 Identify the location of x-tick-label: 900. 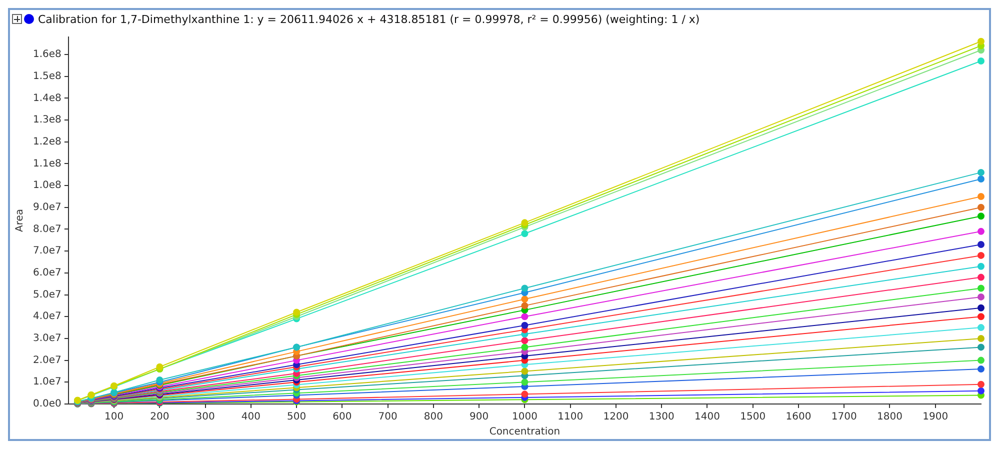
(479, 417).